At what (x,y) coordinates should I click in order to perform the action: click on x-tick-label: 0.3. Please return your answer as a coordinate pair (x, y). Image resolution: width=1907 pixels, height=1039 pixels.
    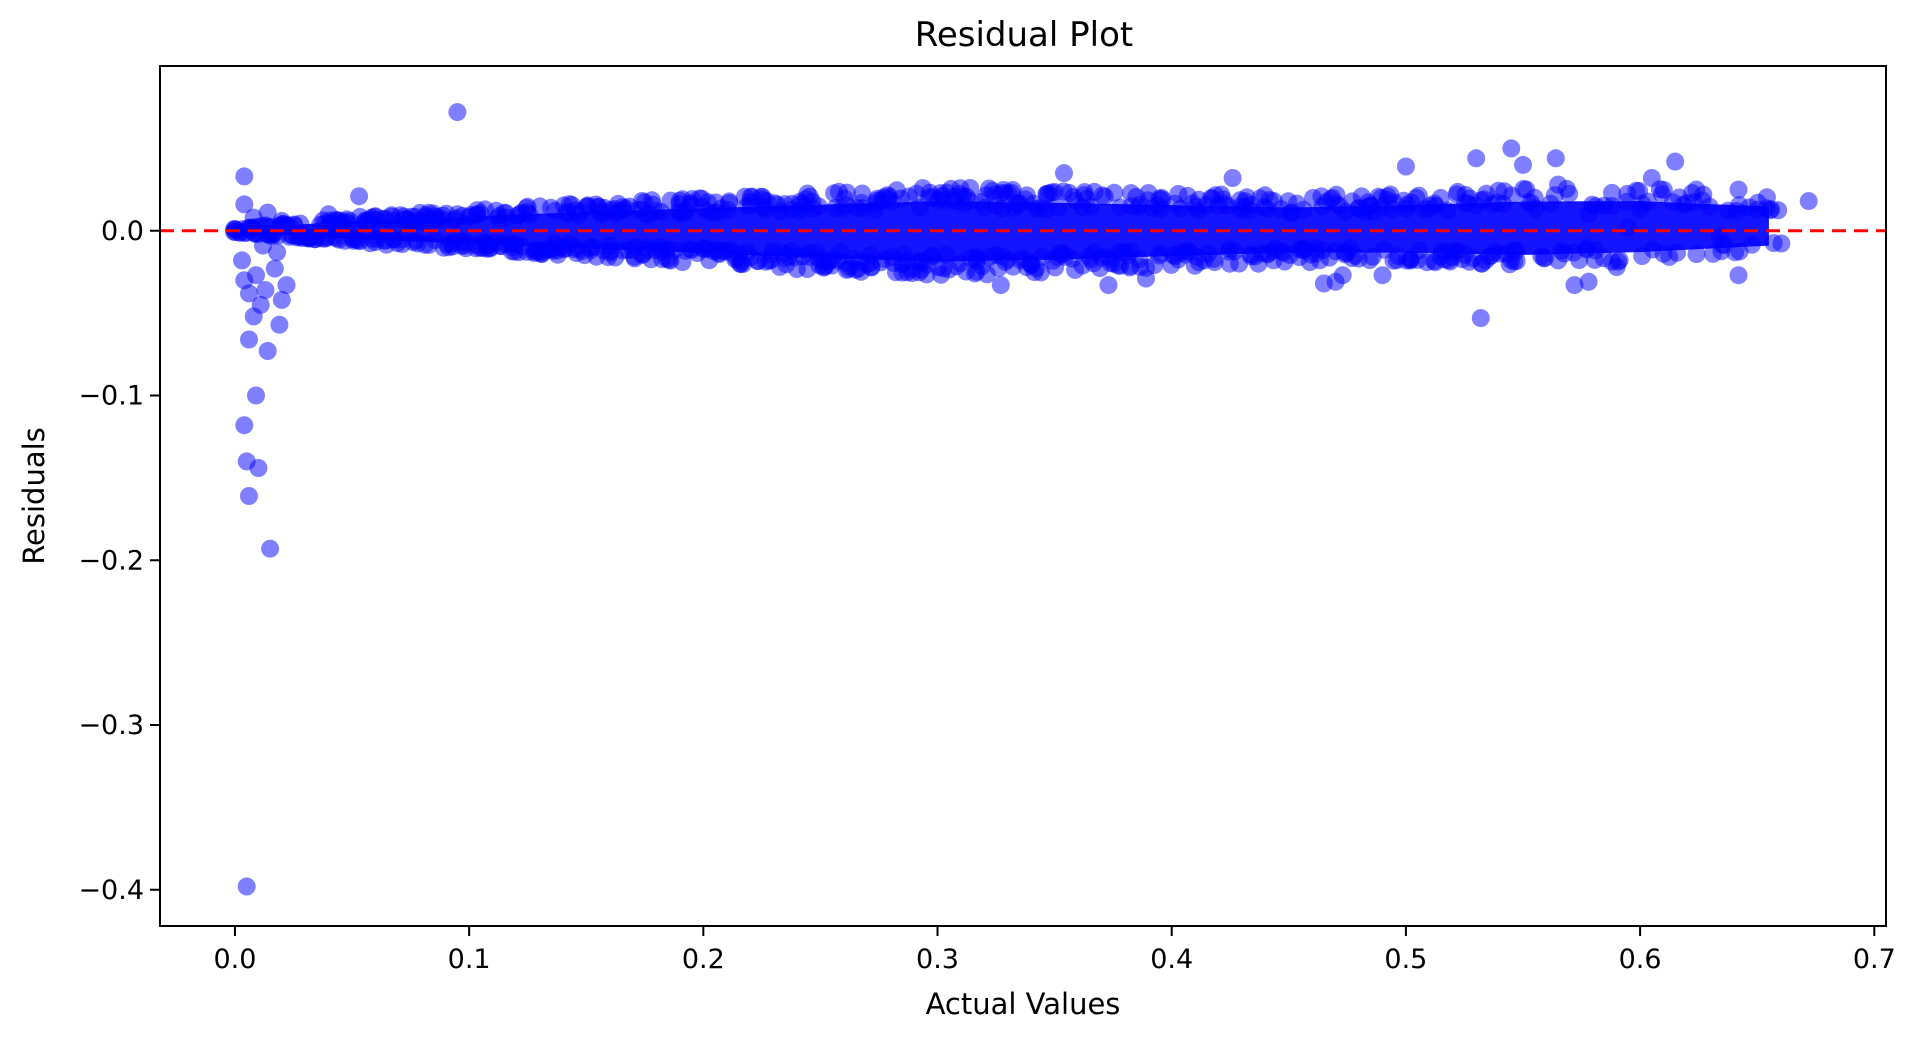
    Looking at the image, I should click on (937, 959).